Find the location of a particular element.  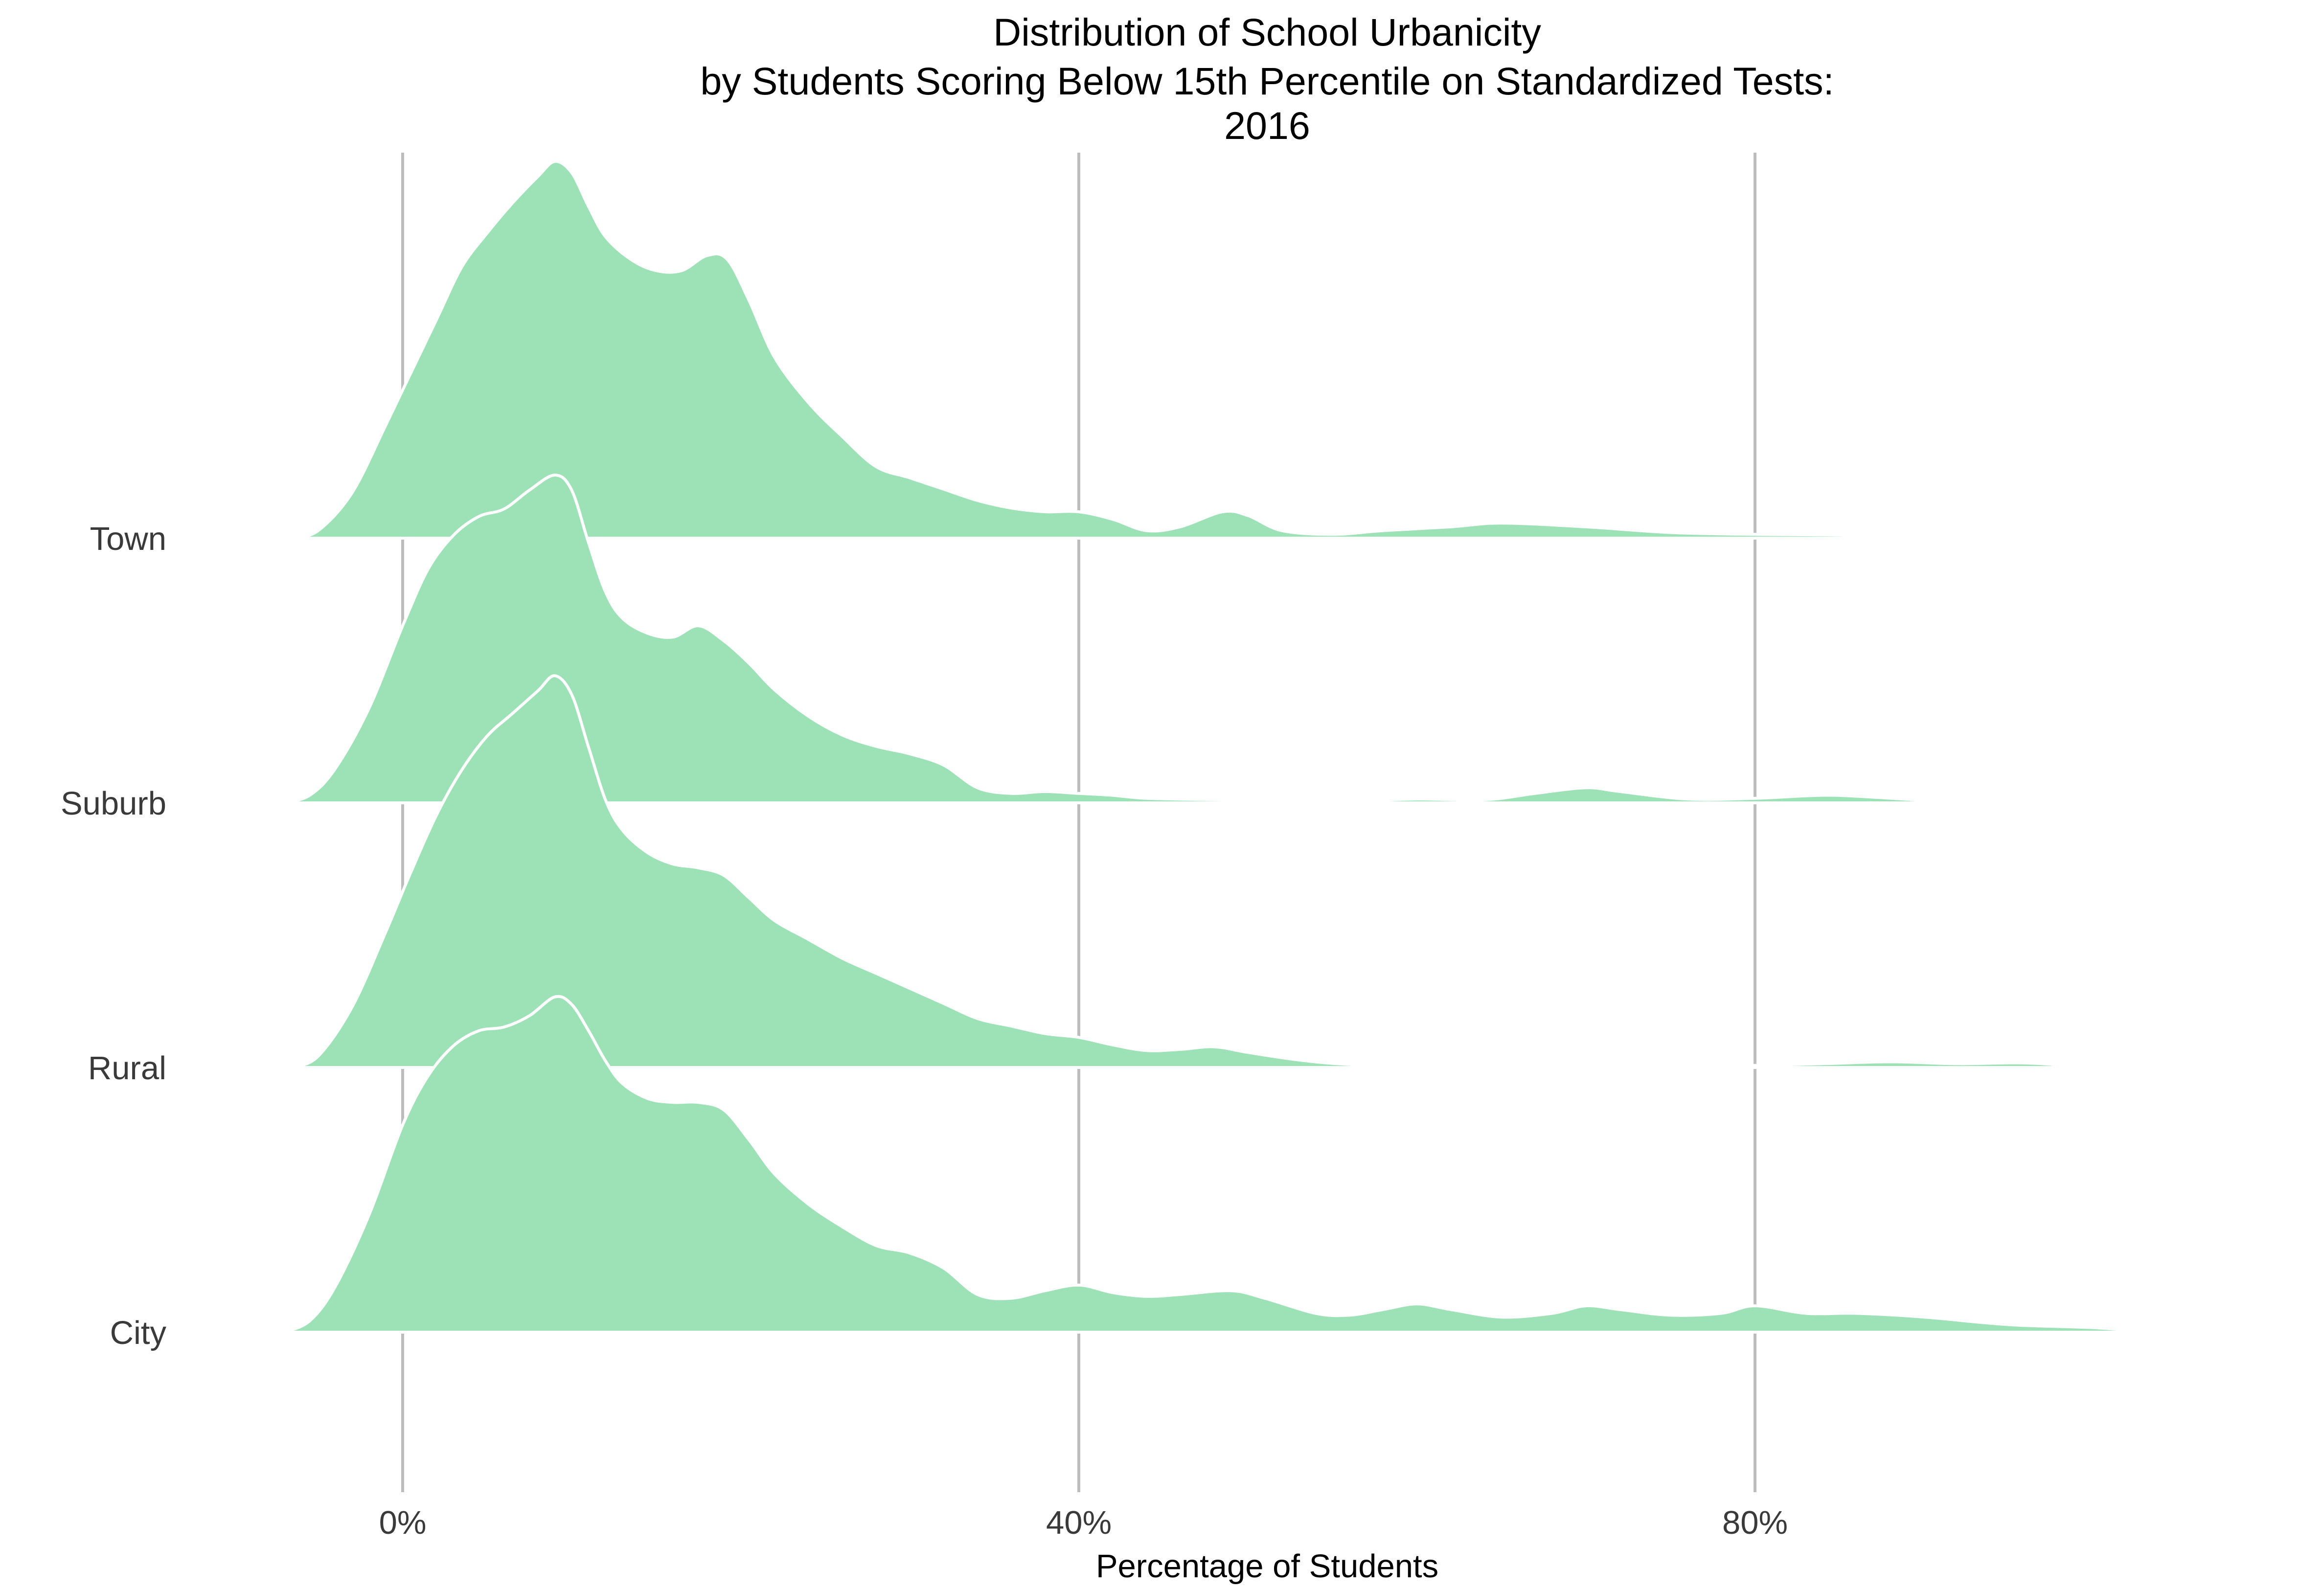

x-tick-label: 0% is located at coordinates (403, 1523).